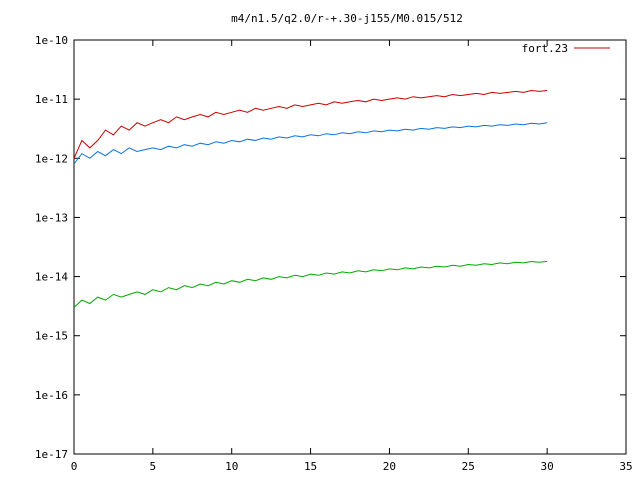 The height and width of the screenshot is (484, 640). I want to click on x-tick-label: 30, so click(547, 466).